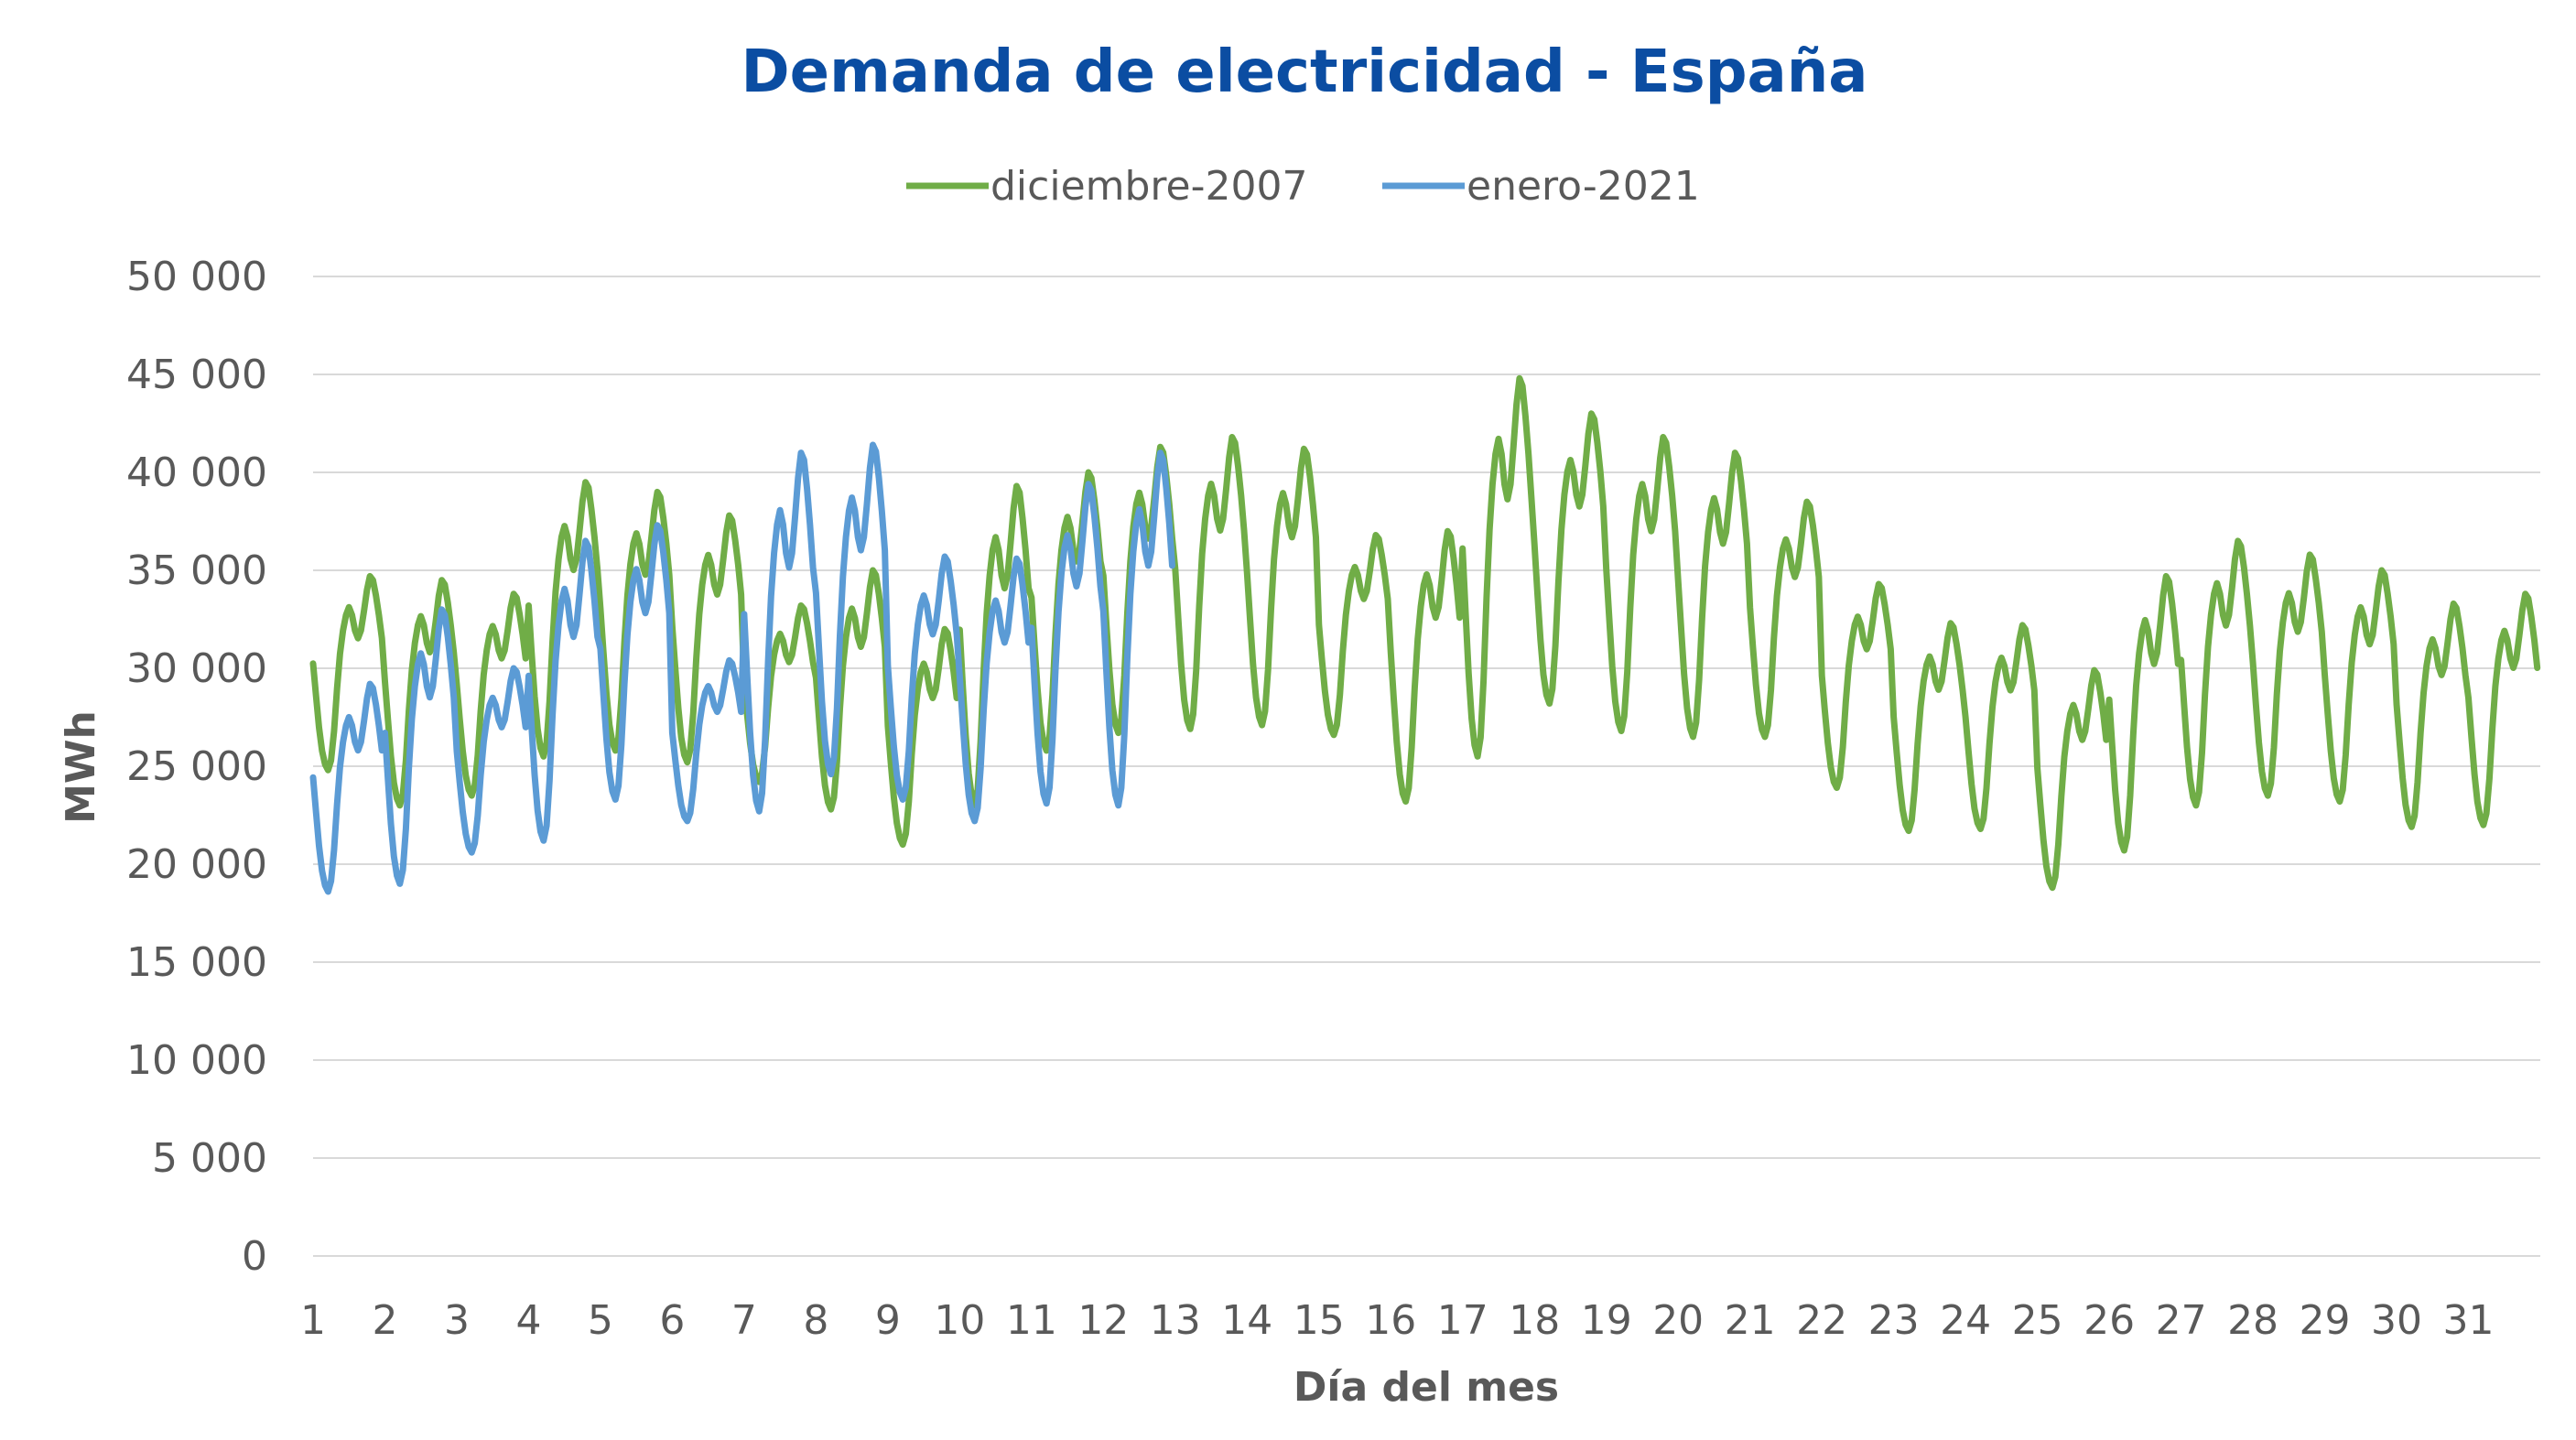 This screenshot has height=1440, width=2576. What do you see at coordinates (1103, 1320) in the screenshot?
I see `x-tick-label: 12` at bounding box center [1103, 1320].